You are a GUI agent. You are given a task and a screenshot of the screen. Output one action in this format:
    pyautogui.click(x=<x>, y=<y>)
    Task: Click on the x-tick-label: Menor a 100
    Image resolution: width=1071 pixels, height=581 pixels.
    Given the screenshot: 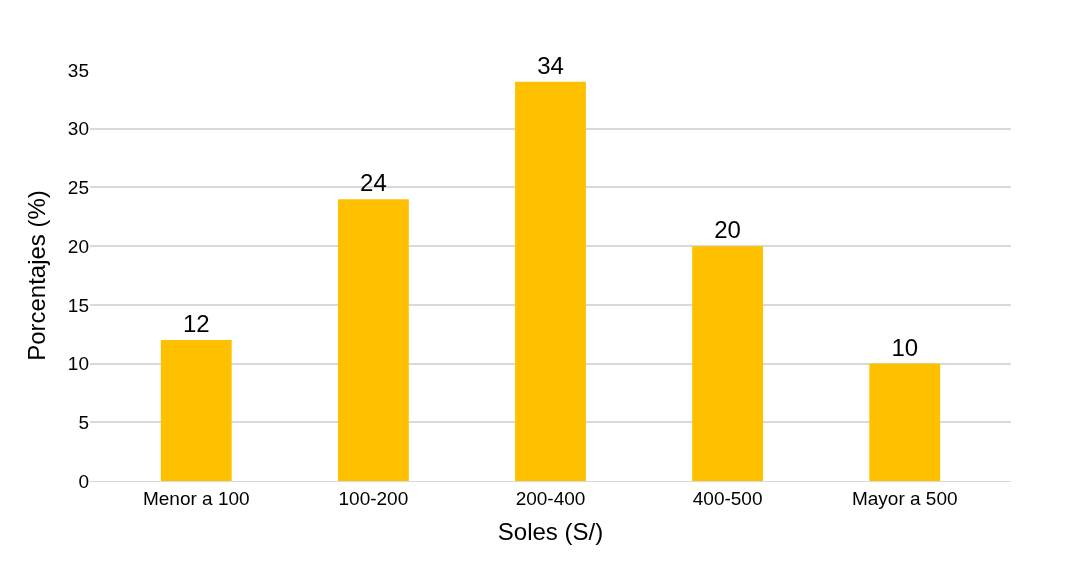 What is the action you would take?
    pyautogui.click(x=196, y=498)
    